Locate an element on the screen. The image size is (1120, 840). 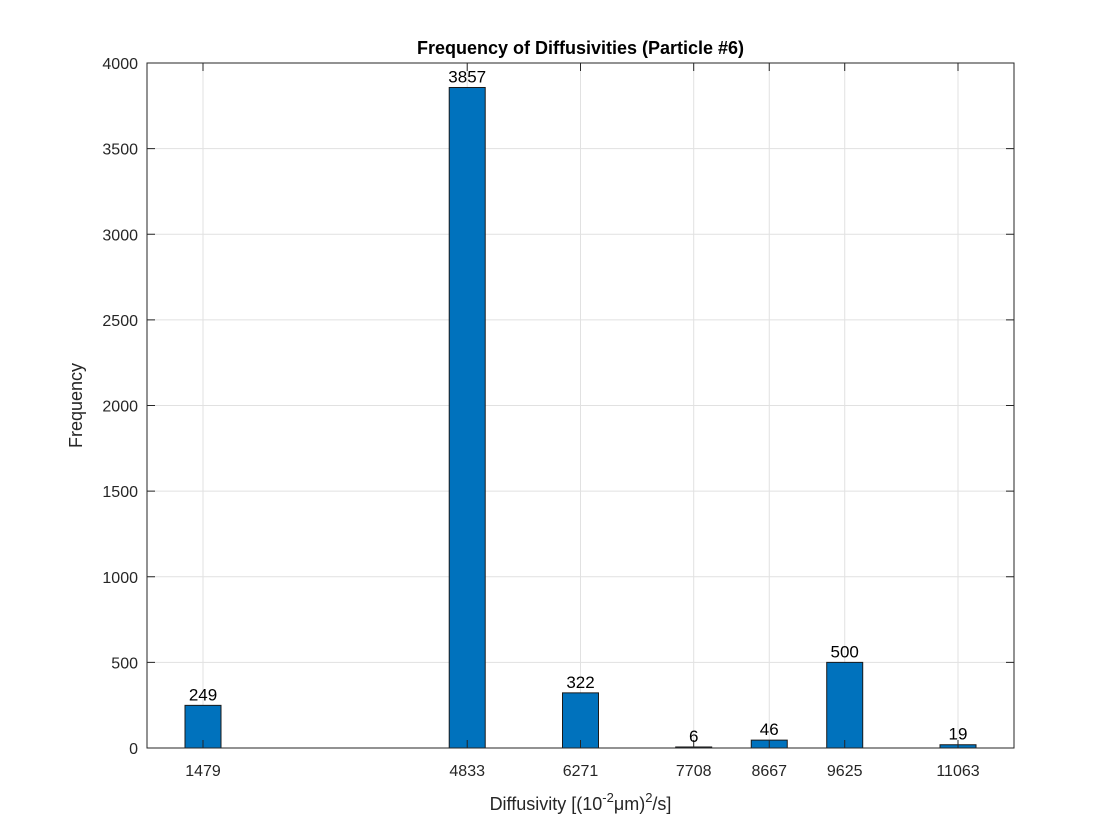
x-tick-label: 8667 is located at coordinates (769, 771).